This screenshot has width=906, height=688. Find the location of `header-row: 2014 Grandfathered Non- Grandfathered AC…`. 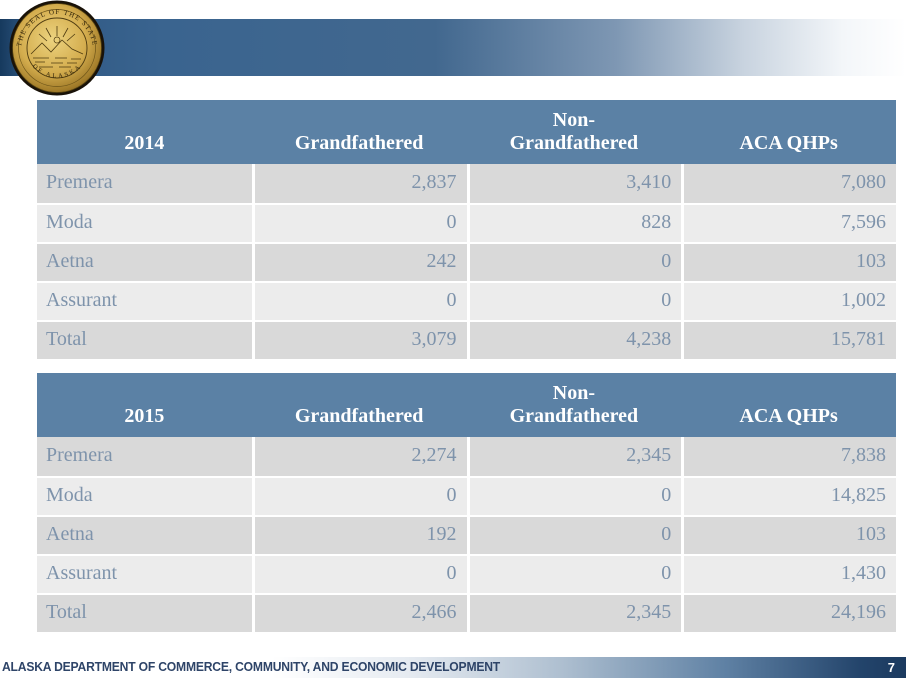

header-row: 2014 Grandfathered Non- Grandfathered AC… is located at coordinates (466, 132).